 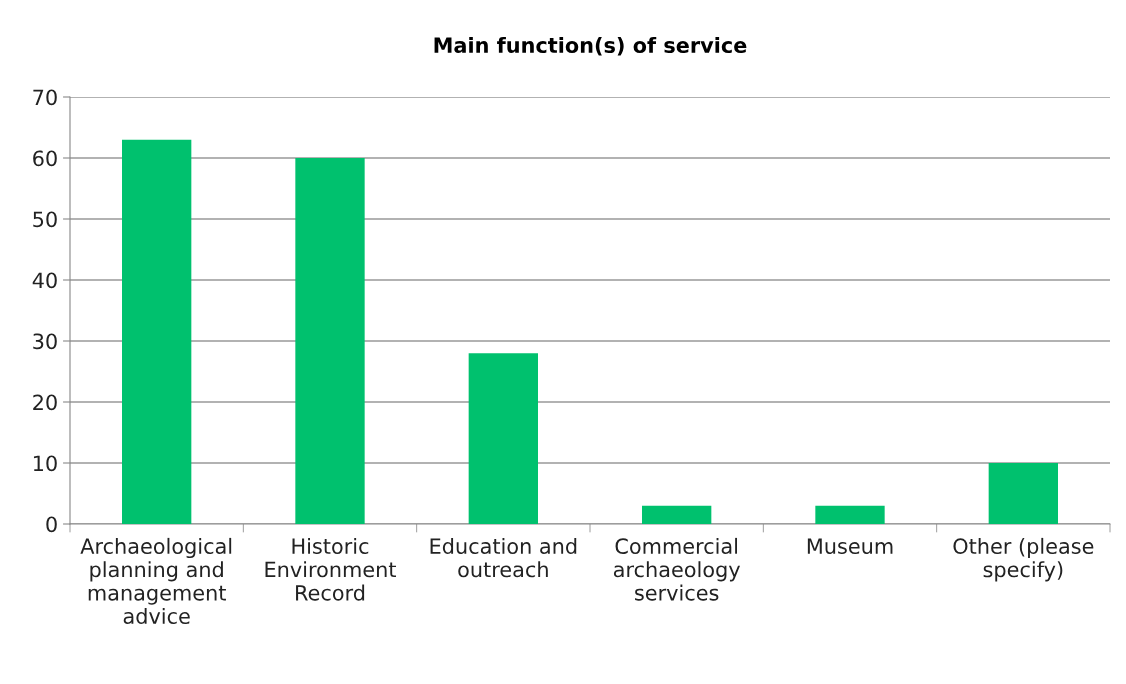 I want to click on y-tick-label: 20, so click(x=45, y=402).